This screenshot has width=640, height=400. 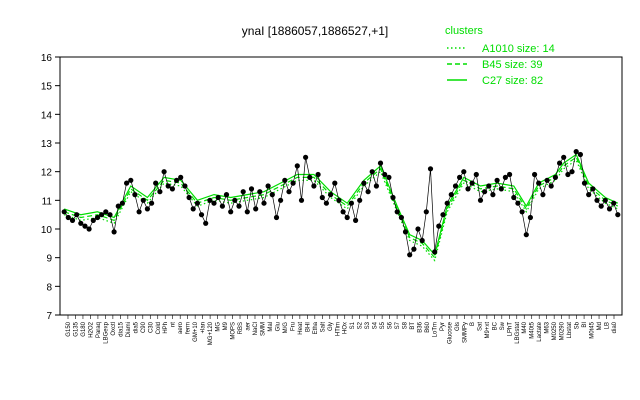 What do you see at coordinates (473, 324) in the screenshot?
I see `x-tick-label-54: B` at bounding box center [473, 324].